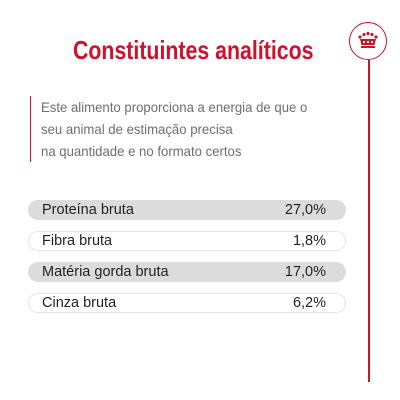  What do you see at coordinates (187, 303) in the screenshot?
I see `table-row: Cinza bruta 6,2%` at bounding box center [187, 303].